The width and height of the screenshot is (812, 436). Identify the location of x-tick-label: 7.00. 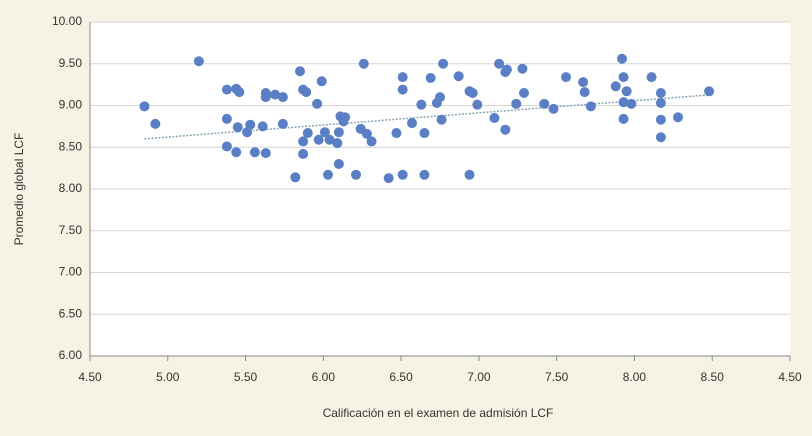
(479, 377).